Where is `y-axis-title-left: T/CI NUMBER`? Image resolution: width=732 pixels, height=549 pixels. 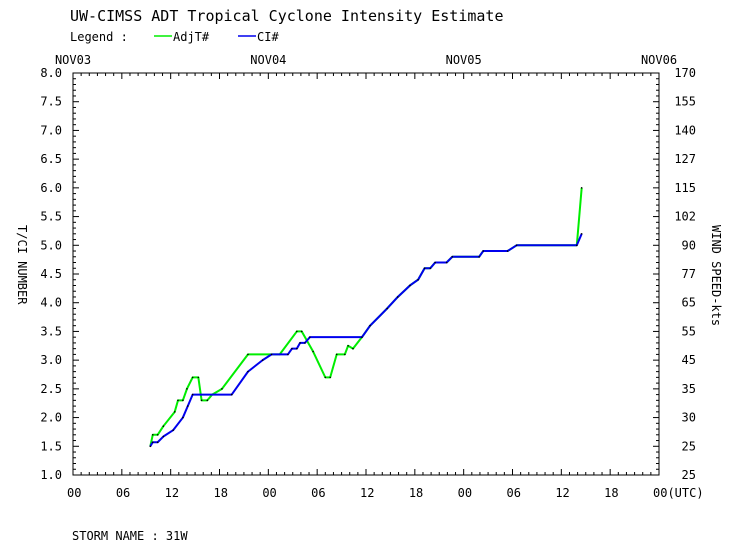
y-axis-title-left: T/CI NUMBER is located at coordinates (22, 265).